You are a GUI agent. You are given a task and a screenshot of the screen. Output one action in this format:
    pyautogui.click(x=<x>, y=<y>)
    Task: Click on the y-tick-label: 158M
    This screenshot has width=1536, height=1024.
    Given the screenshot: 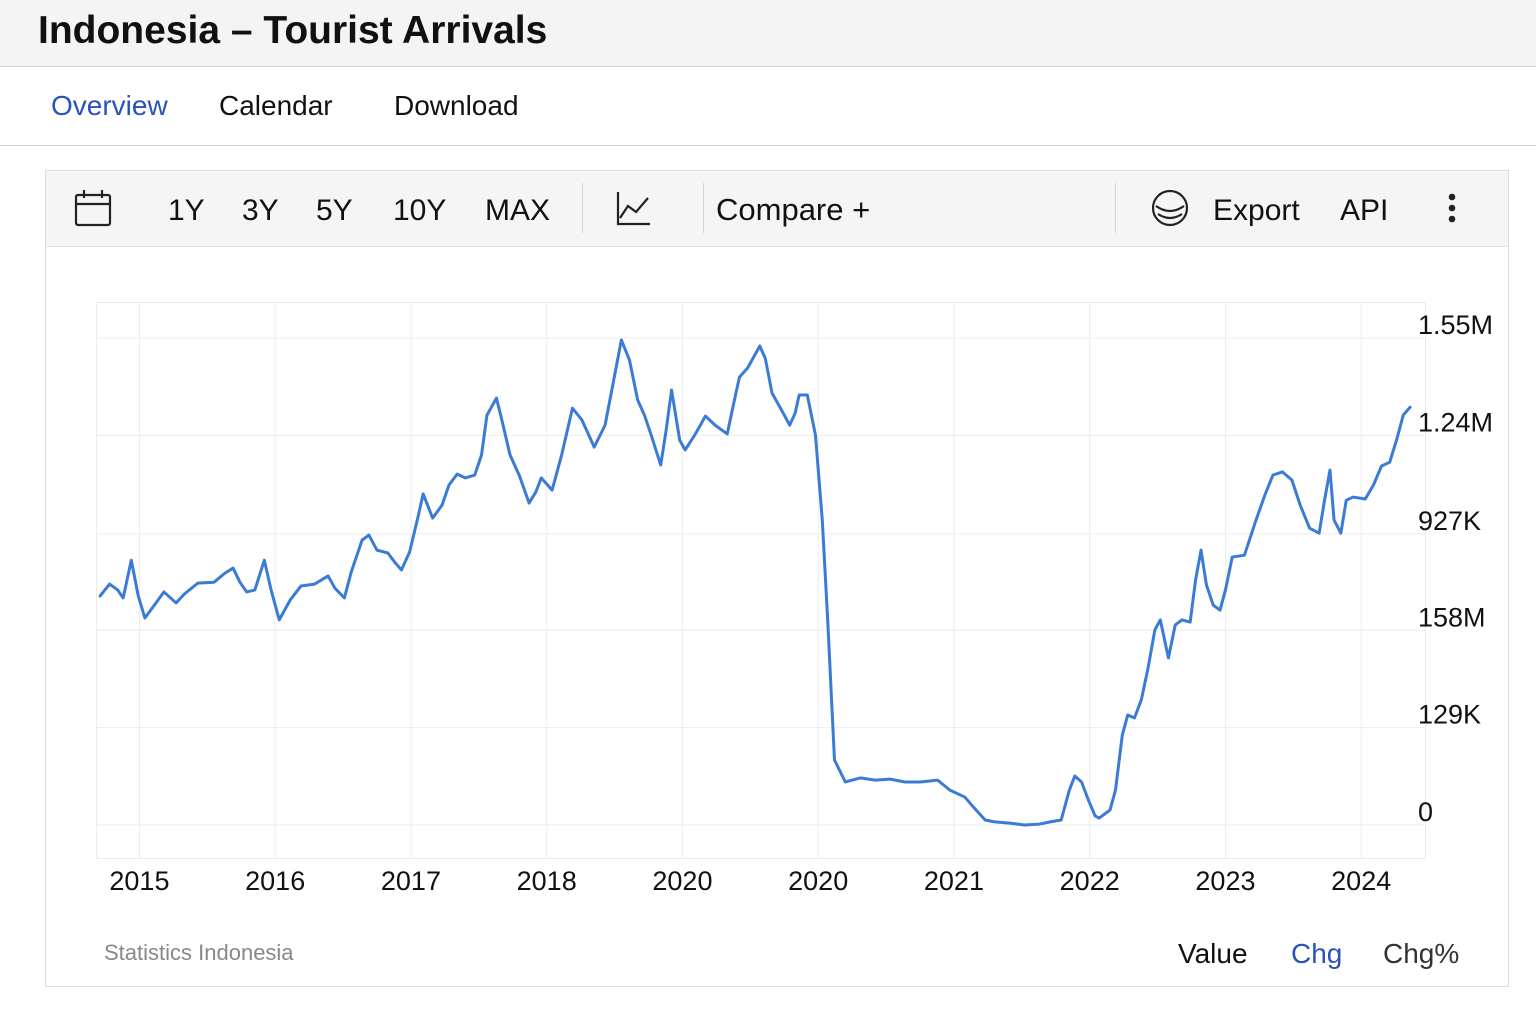 What is the action you would take?
    pyautogui.click(x=1452, y=617)
    